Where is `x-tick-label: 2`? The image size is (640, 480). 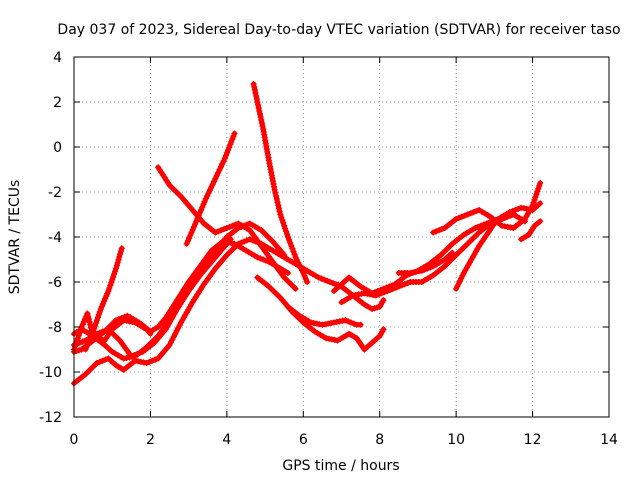
x-tick-label: 2 is located at coordinates (150, 440).